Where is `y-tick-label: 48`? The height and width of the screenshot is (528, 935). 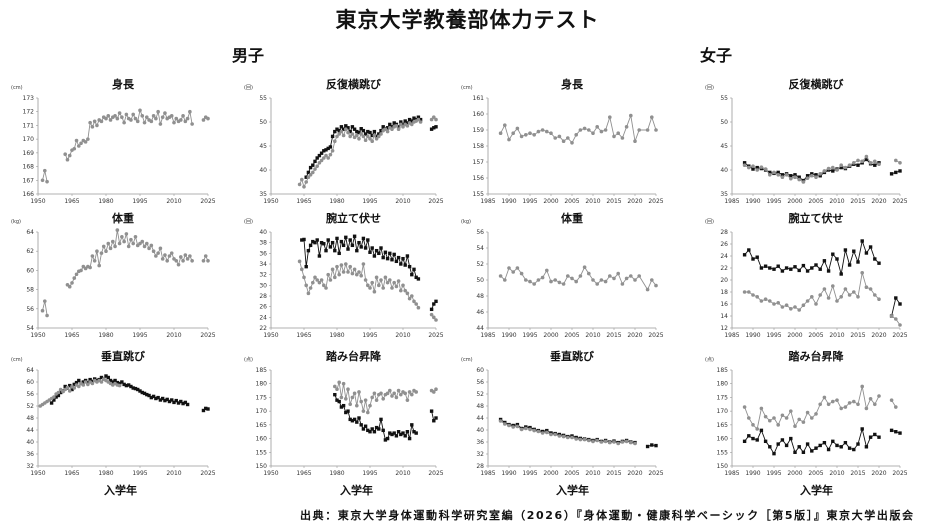 y-tick-label: 48 is located at coordinates (480, 296).